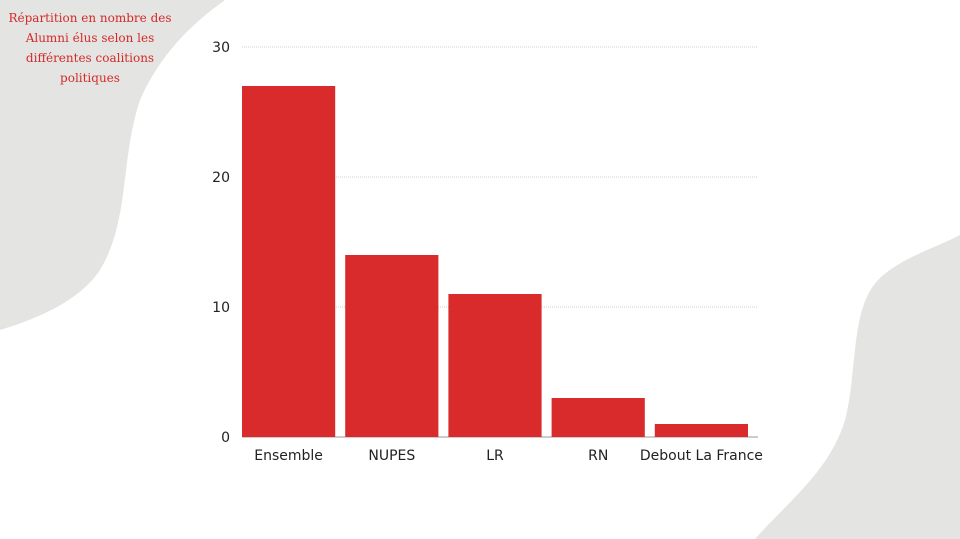 This screenshot has width=960, height=539. I want to click on bar-debout-la-france, so click(701, 430).